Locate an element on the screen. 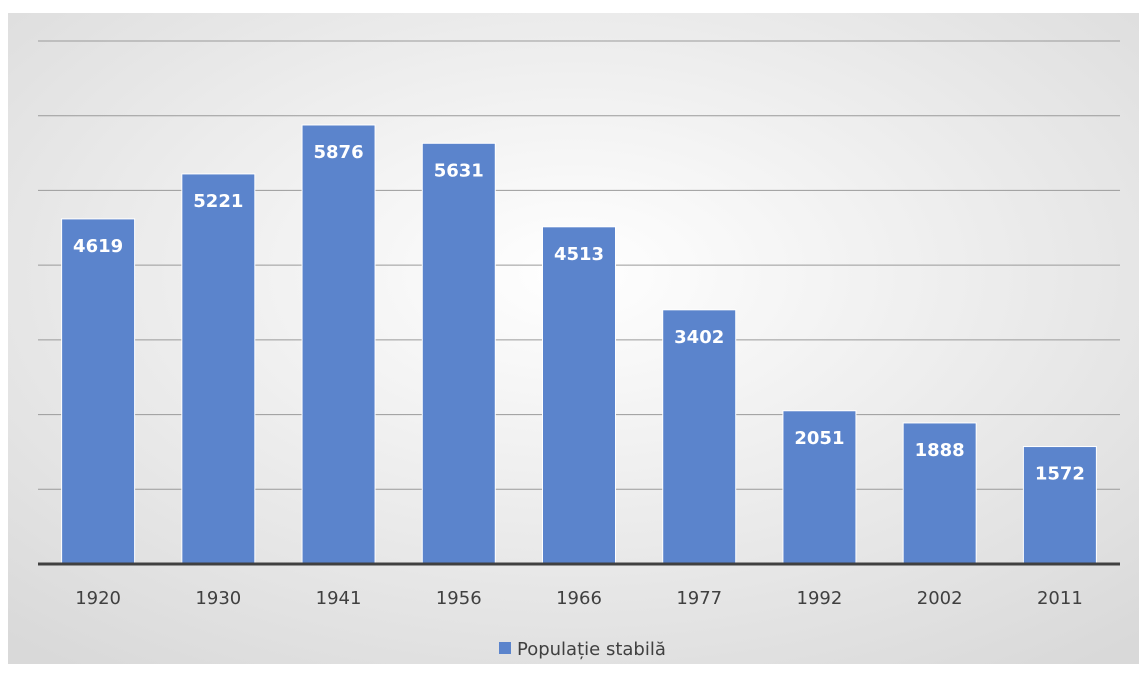 The width and height of the screenshot is (1148, 678). data-label-1930: 5221 is located at coordinates (218, 201).